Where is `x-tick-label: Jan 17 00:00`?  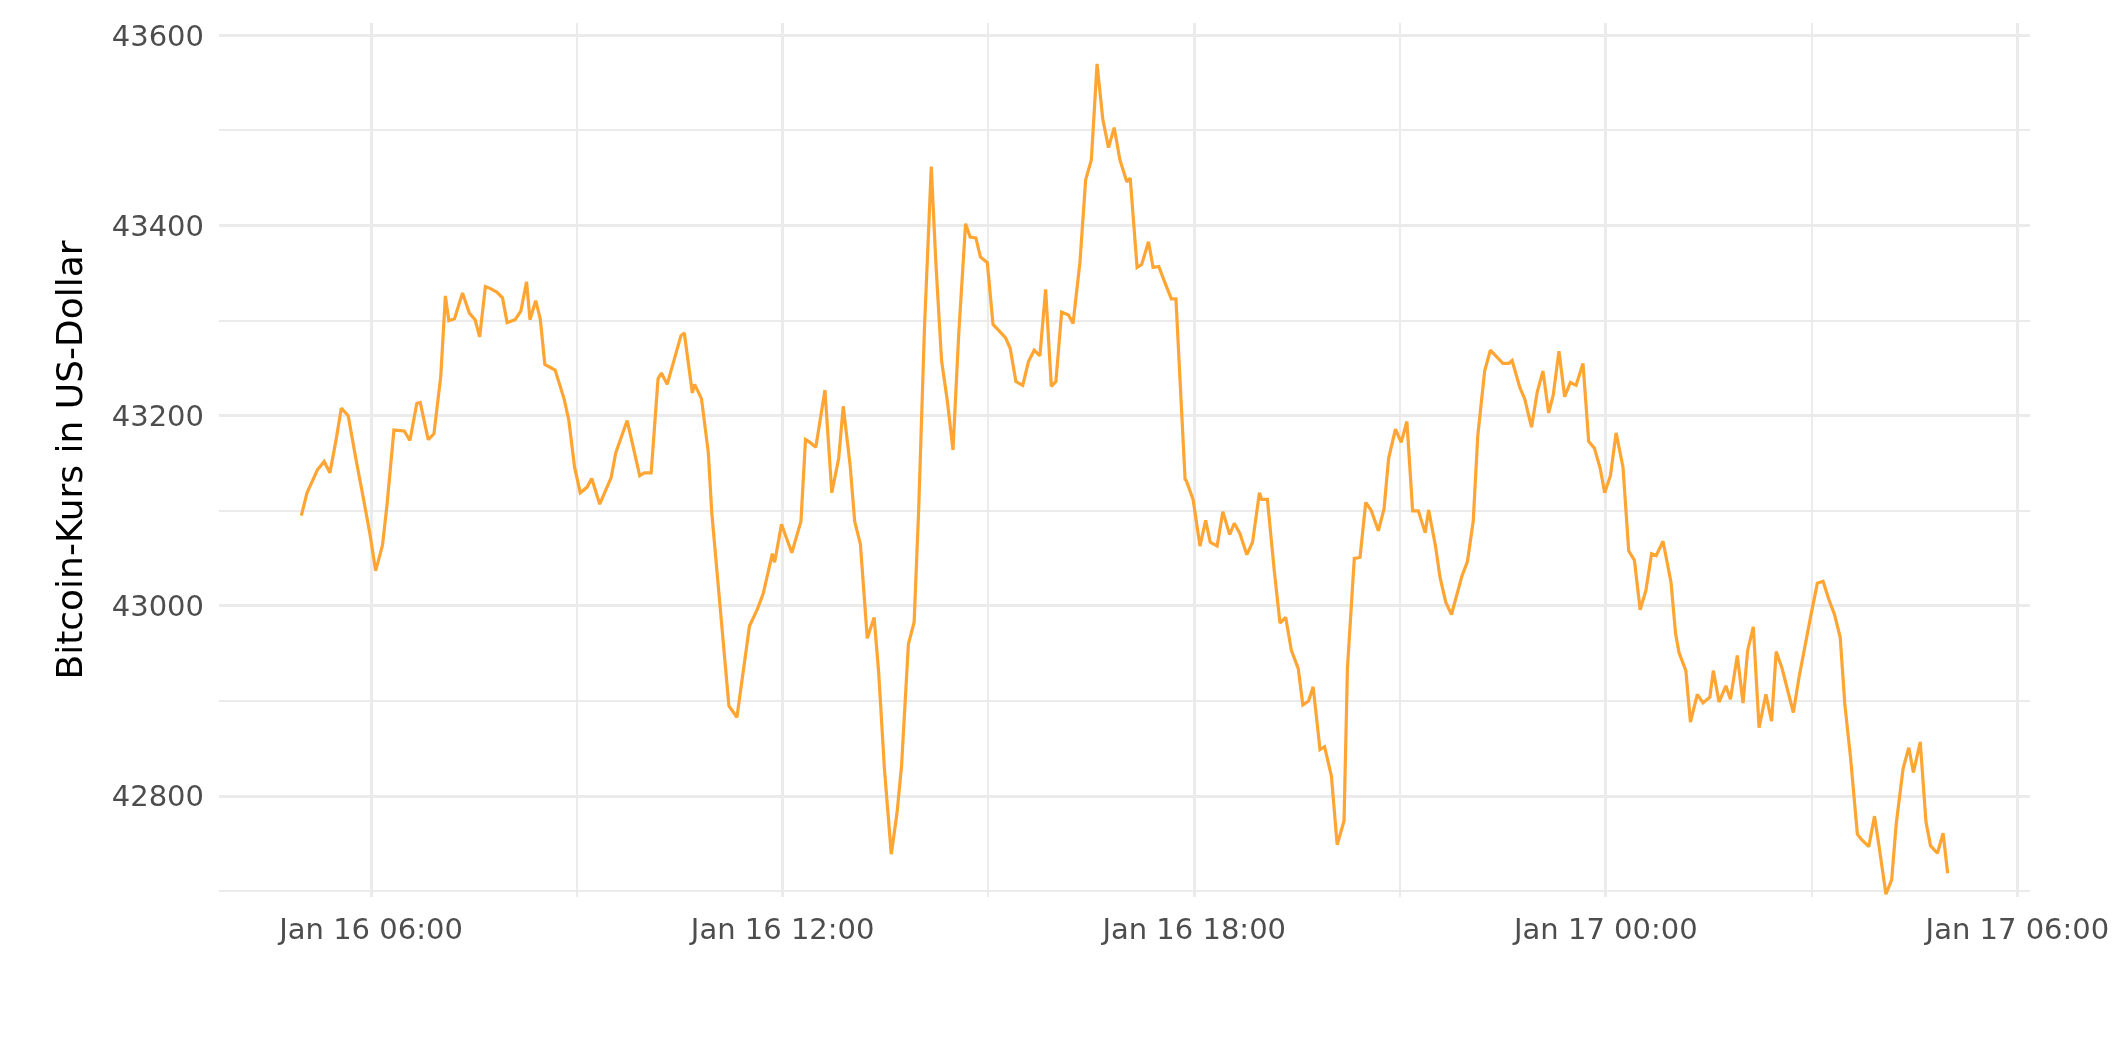
x-tick-label: Jan 17 00:00 is located at coordinates (1605, 929).